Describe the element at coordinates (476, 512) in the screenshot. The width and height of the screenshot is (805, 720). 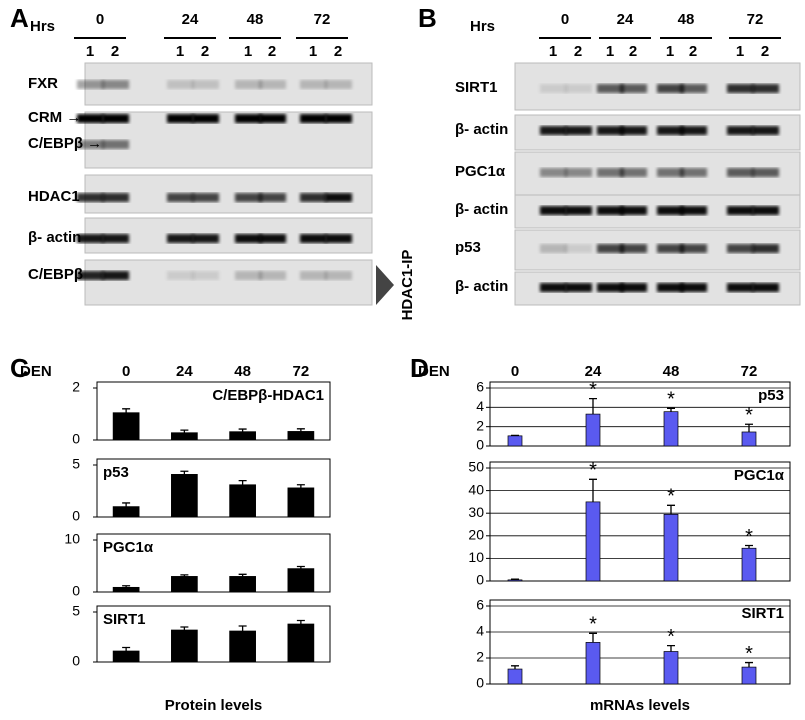
I see `y-tick-label: 30` at that location.